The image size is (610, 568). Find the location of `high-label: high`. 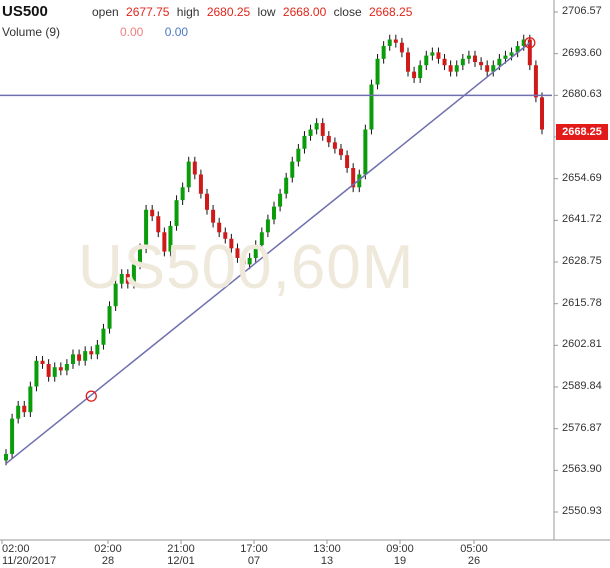

high-label: high is located at coordinates (188, 12).